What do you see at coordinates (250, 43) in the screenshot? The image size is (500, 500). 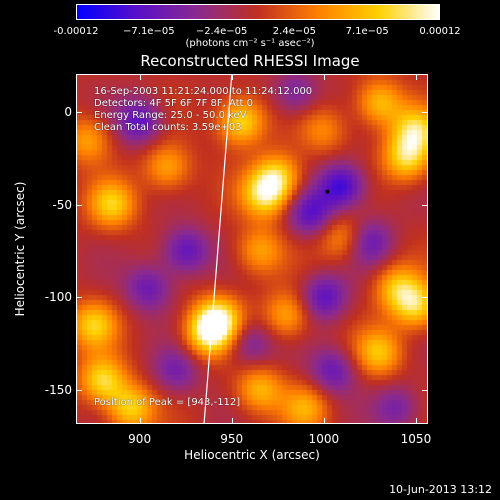 I see `colorbar-units: (photons cm⁻² s⁻¹ asec⁻²)` at bounding box center [250, 43].